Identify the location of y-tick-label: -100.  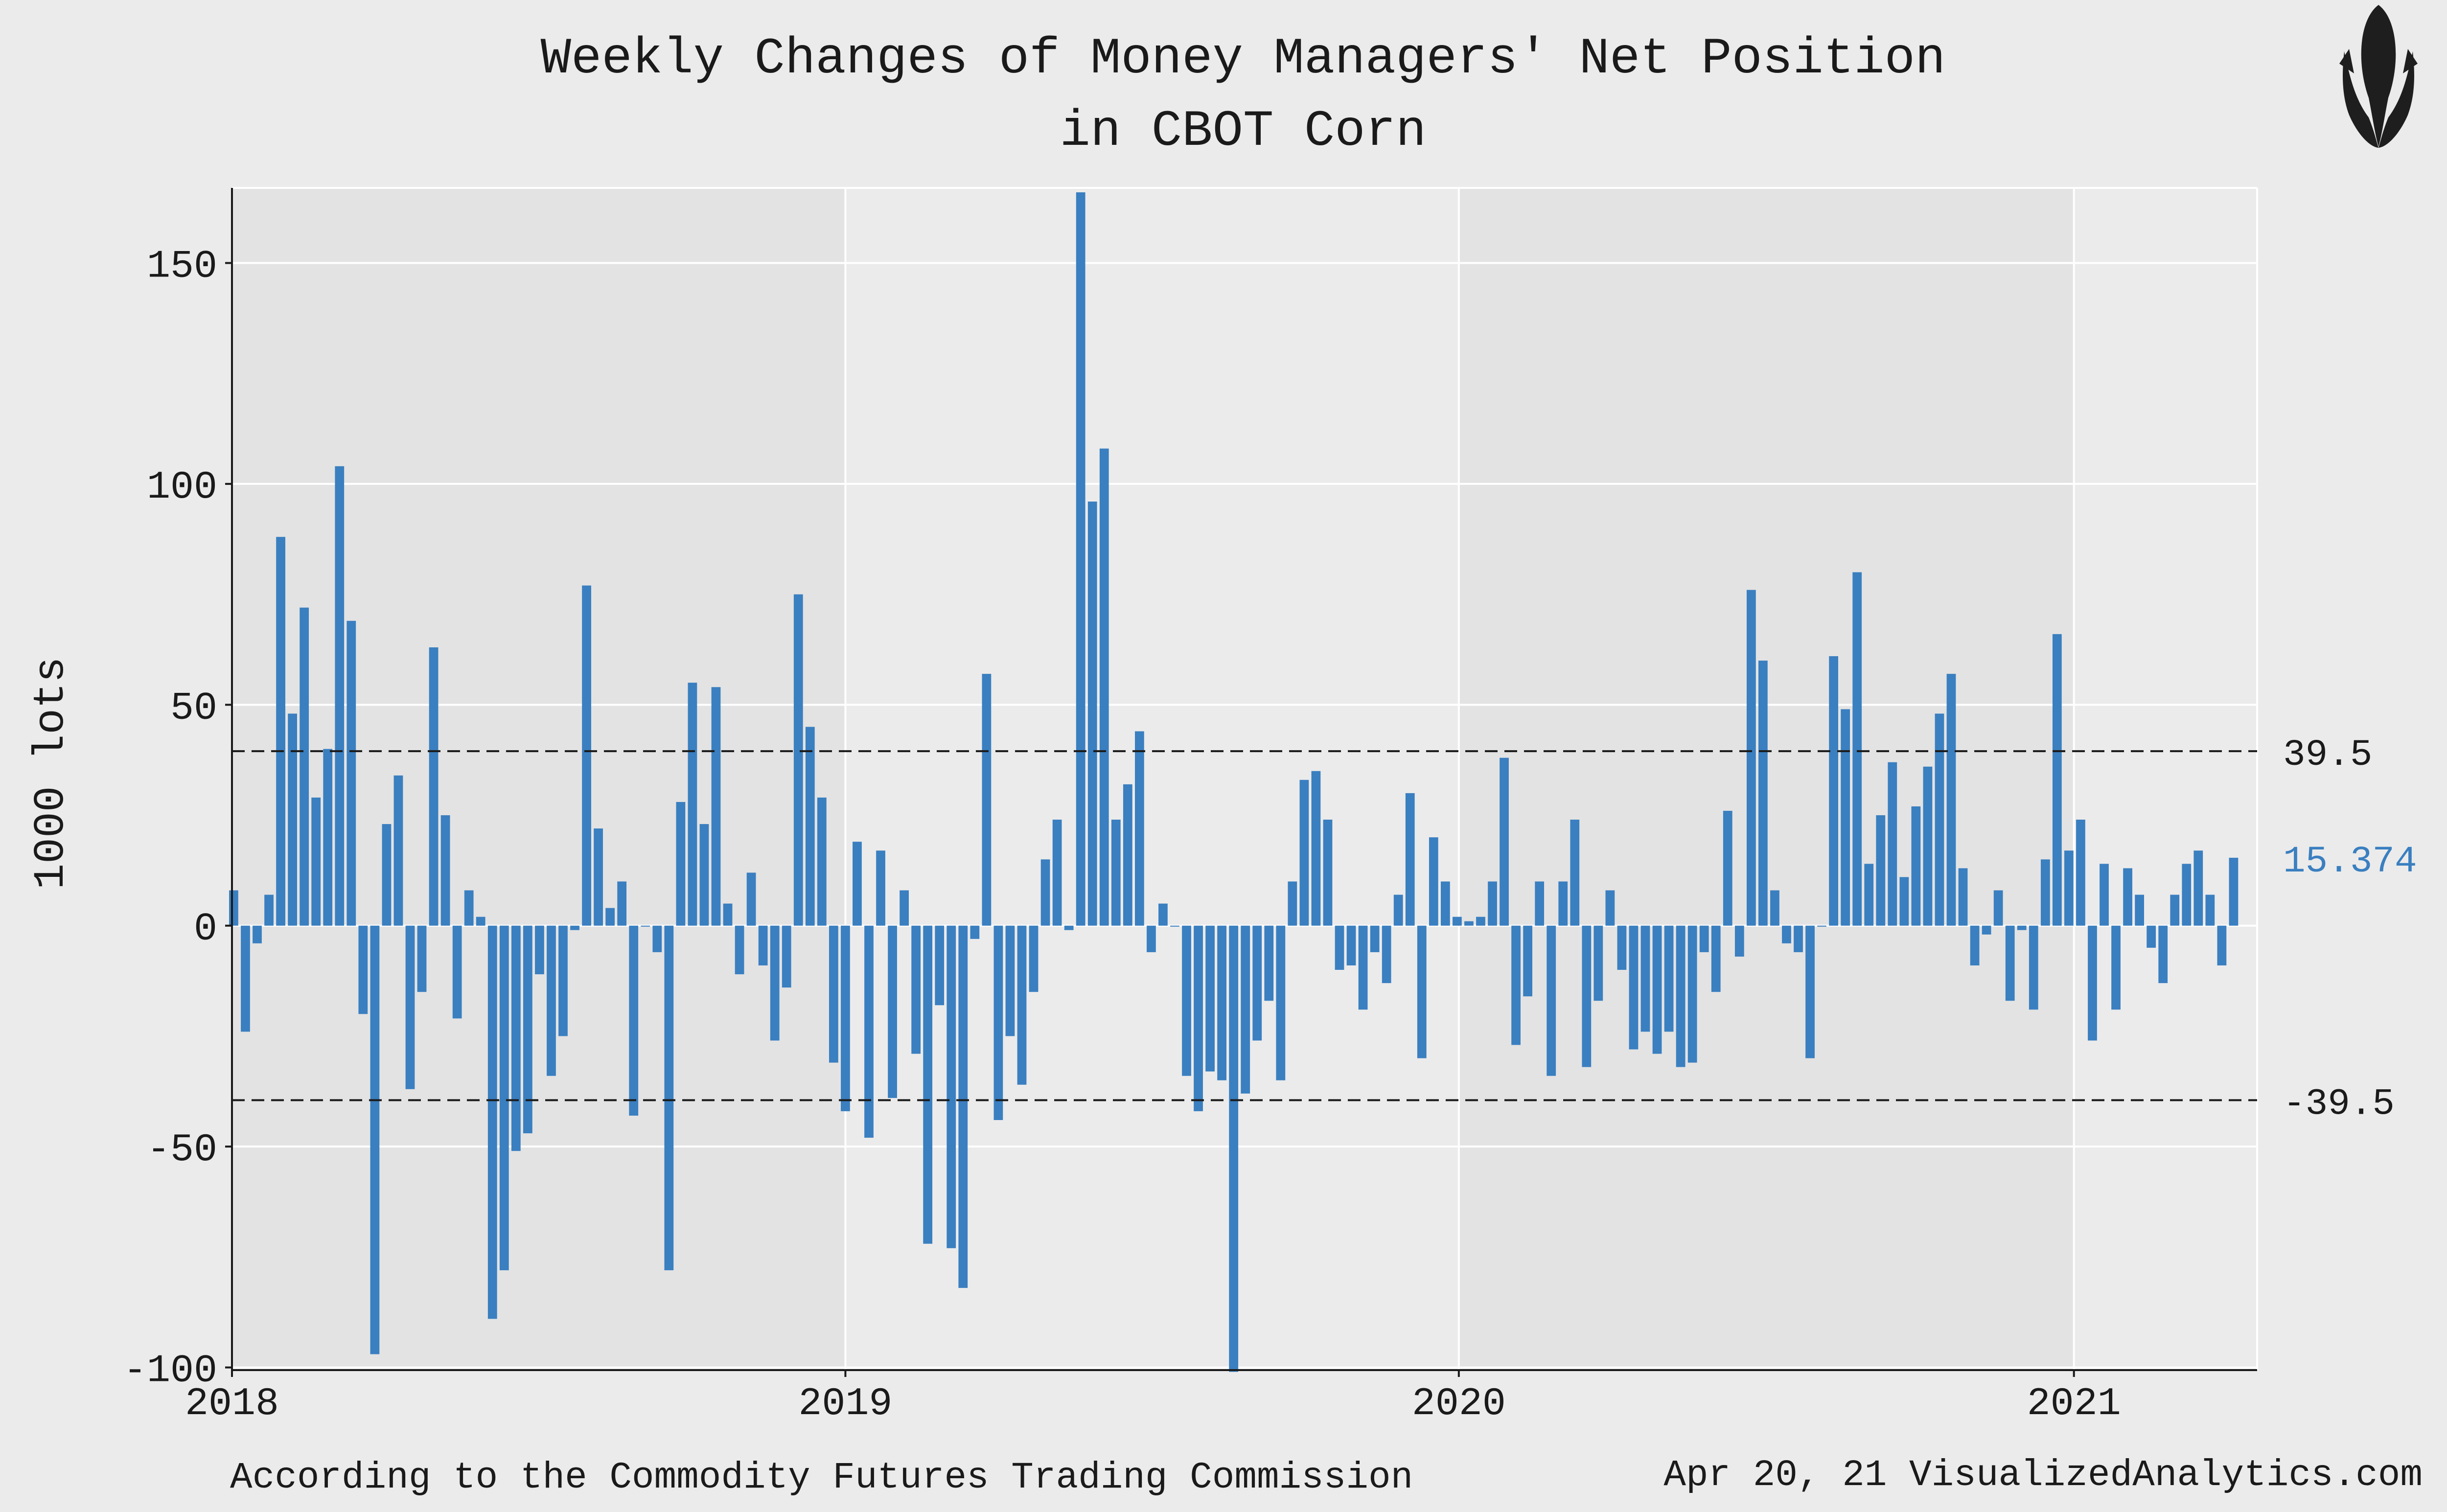
(170, 1371).